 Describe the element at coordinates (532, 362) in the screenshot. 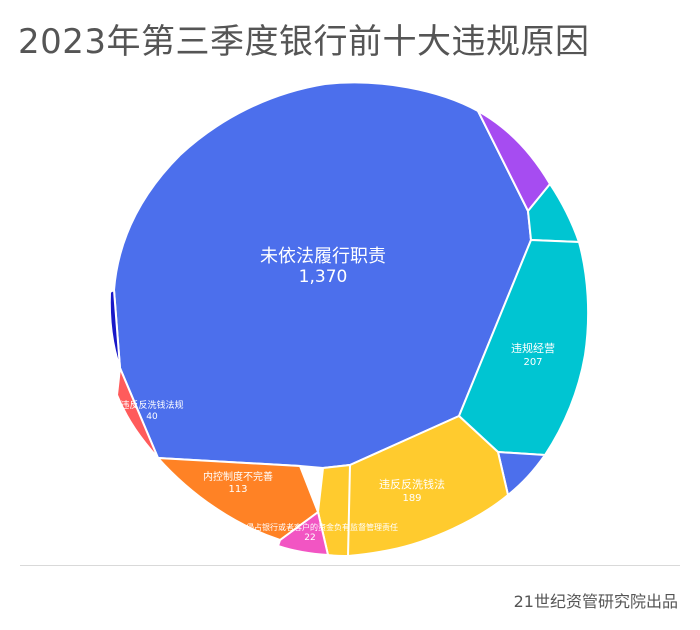

I see `cell-value: 207` at that location.